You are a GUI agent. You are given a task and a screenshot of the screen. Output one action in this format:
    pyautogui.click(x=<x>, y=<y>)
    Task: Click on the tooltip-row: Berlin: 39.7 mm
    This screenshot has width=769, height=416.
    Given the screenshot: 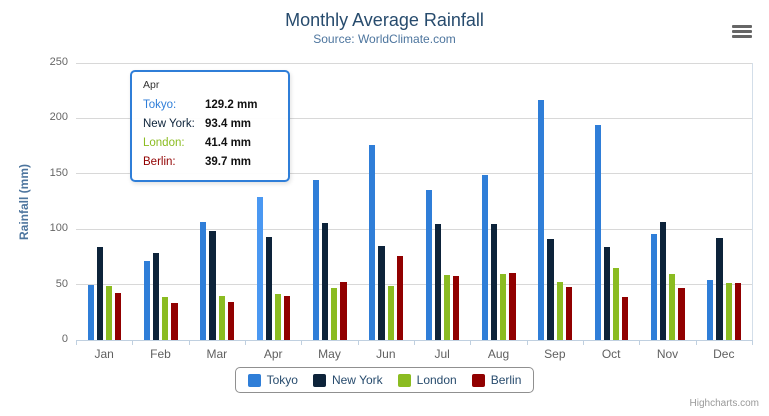 What is the action you would take?
    pyautogui.click(x=210, y=162)
    